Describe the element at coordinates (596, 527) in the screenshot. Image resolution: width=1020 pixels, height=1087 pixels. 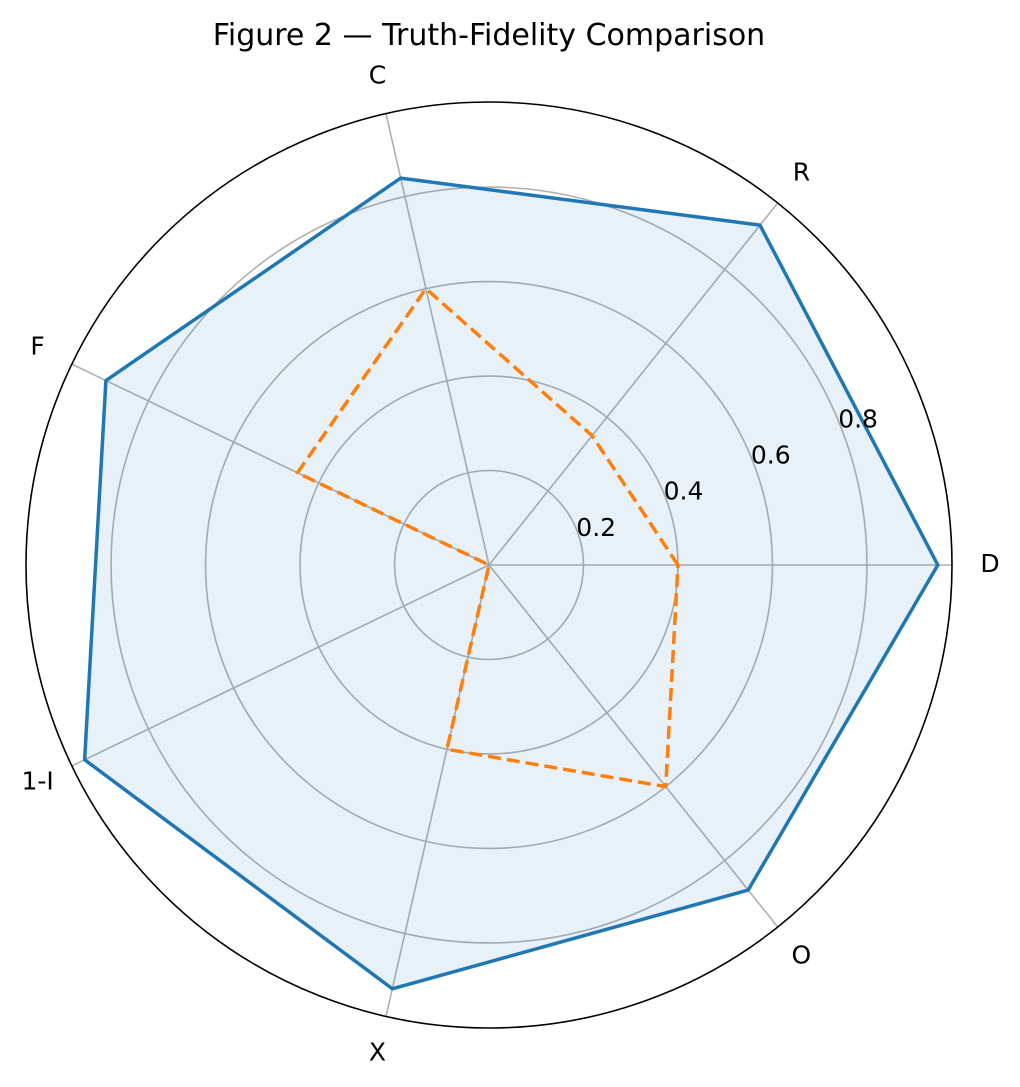
I see `radial-tick-label: 0.2` at that location.